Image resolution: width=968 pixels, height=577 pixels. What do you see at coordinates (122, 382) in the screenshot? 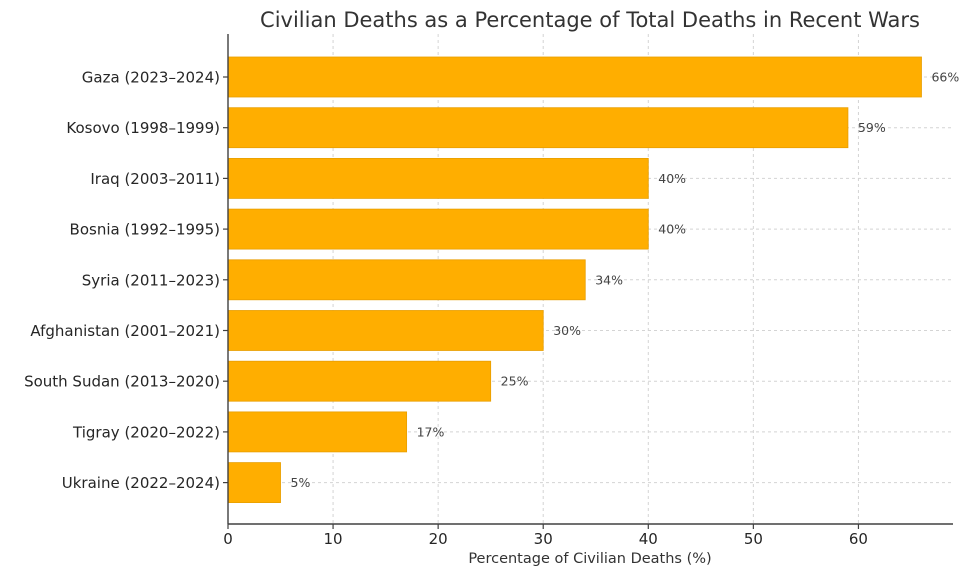
I see `y-tick-label: South Sudan (2013–2020)` at bounding box center [122, 382].